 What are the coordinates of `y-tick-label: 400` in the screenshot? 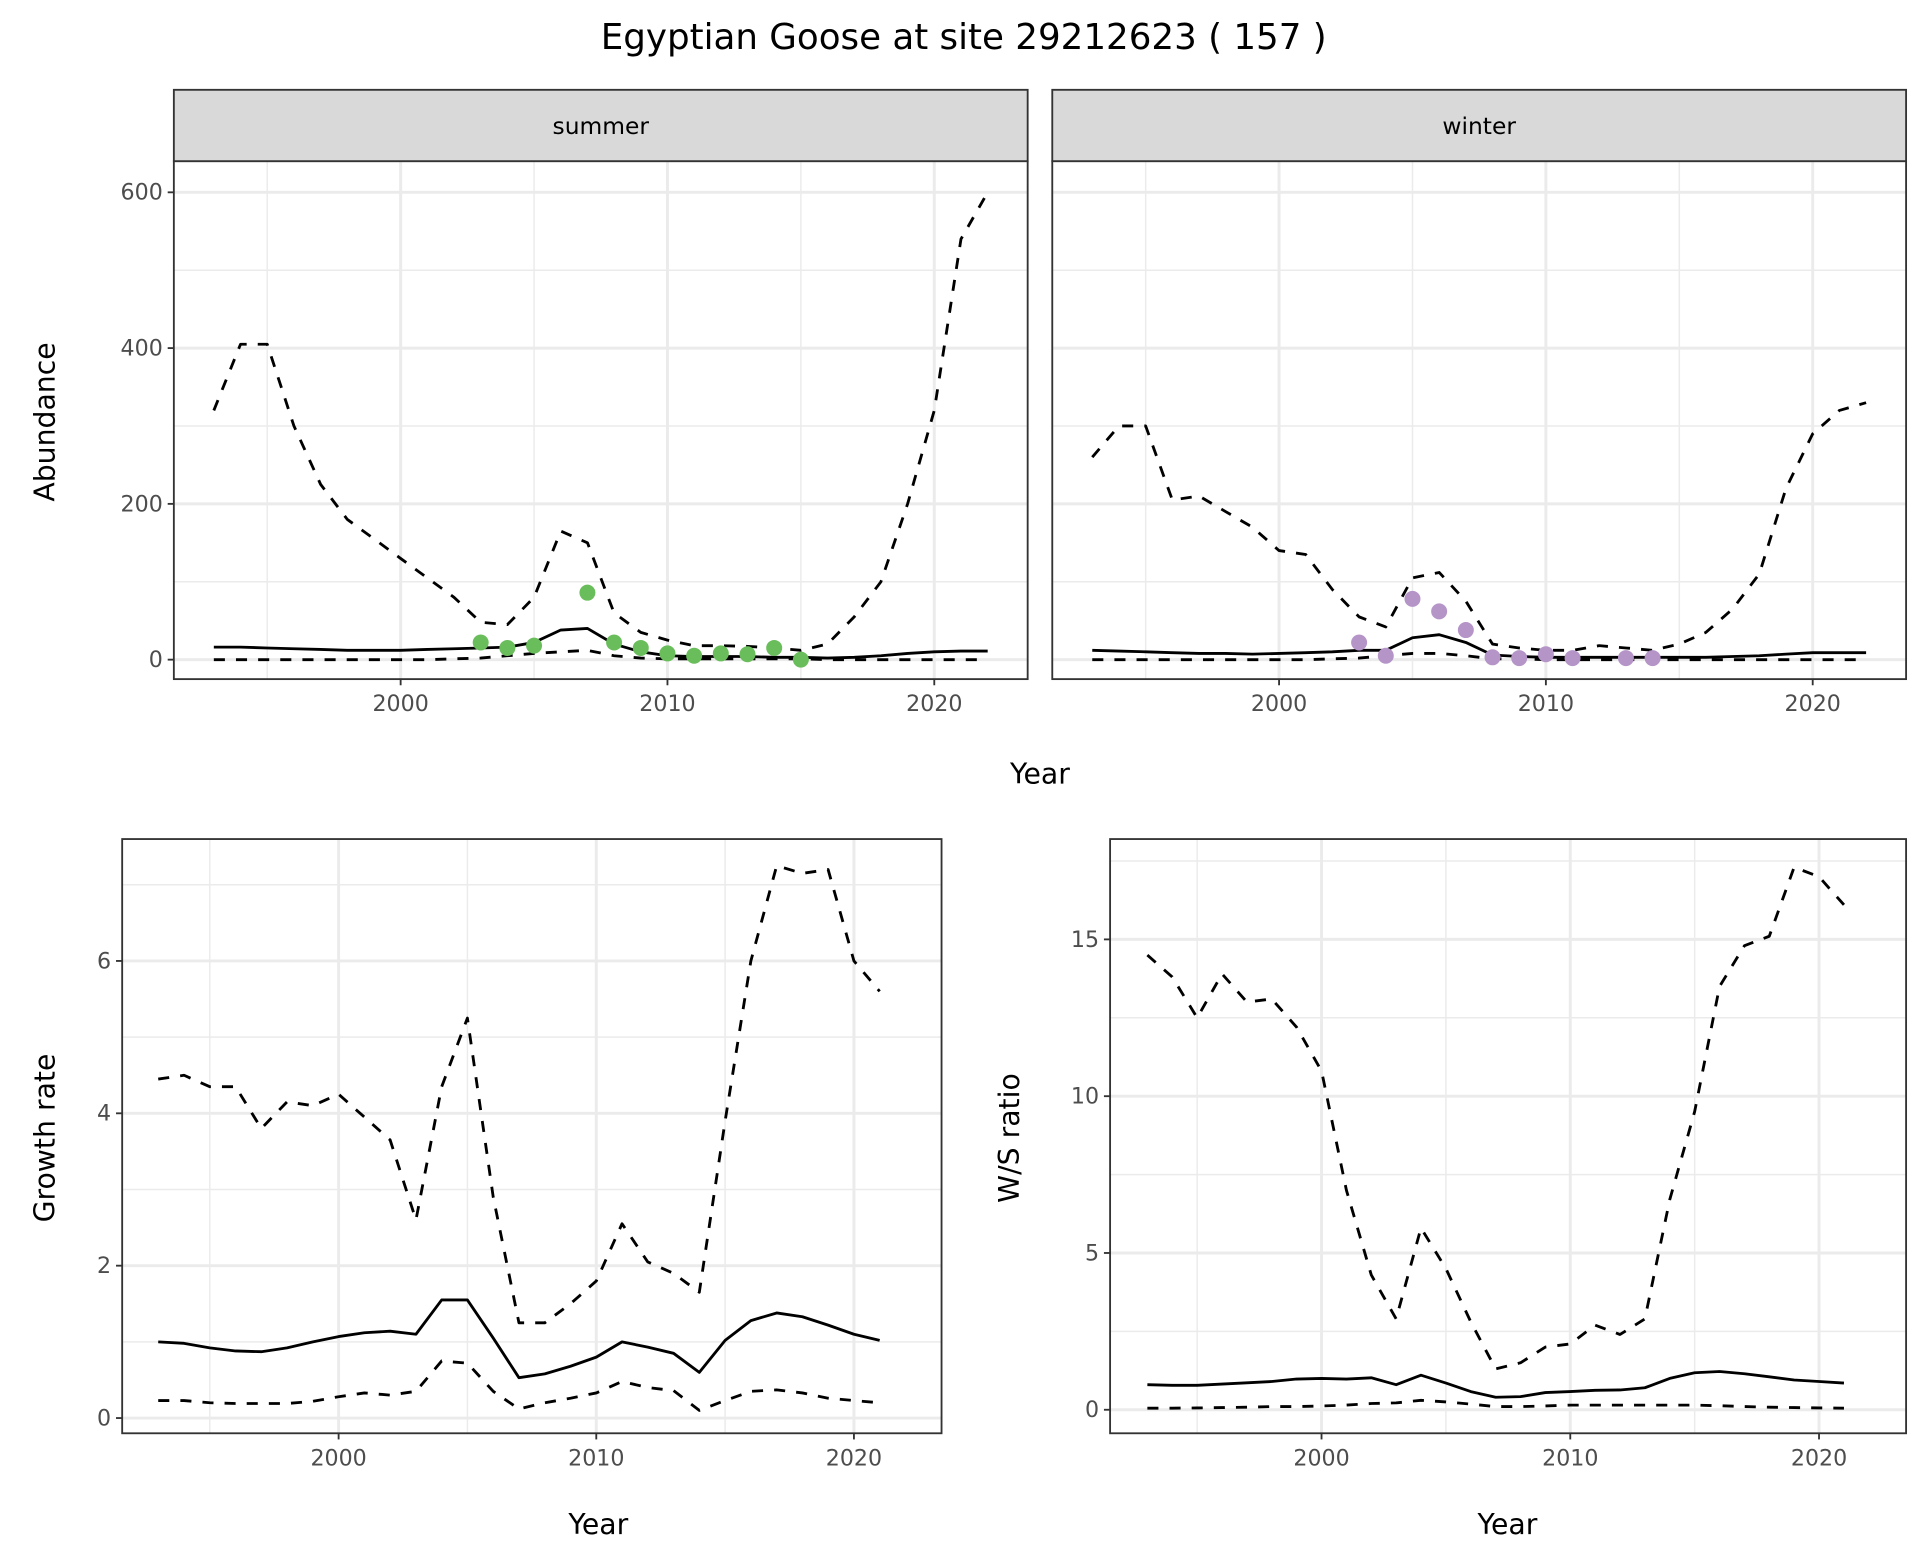 It's located at (142, 348).